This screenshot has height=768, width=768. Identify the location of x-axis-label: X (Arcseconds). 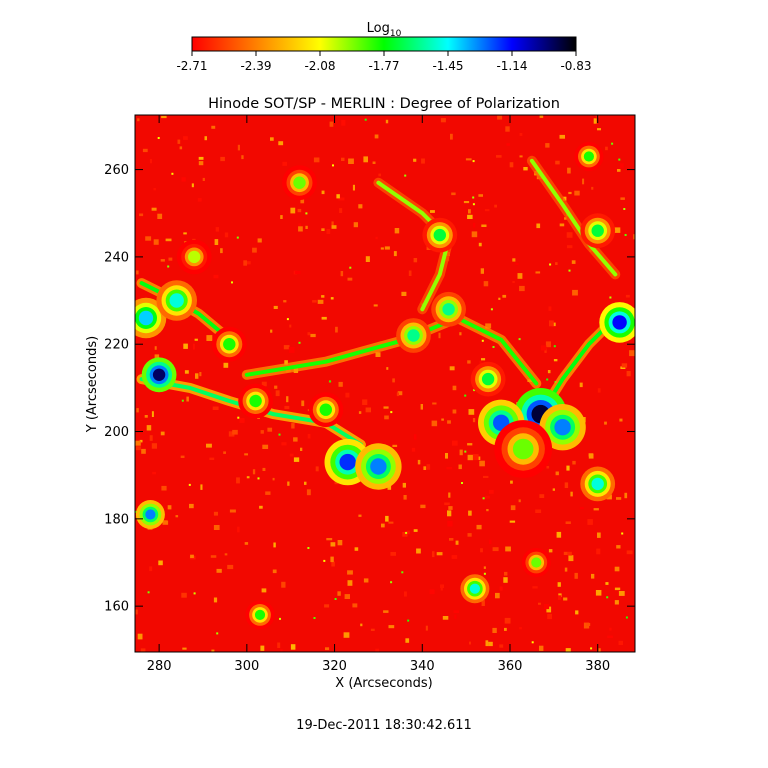
(383, 683).